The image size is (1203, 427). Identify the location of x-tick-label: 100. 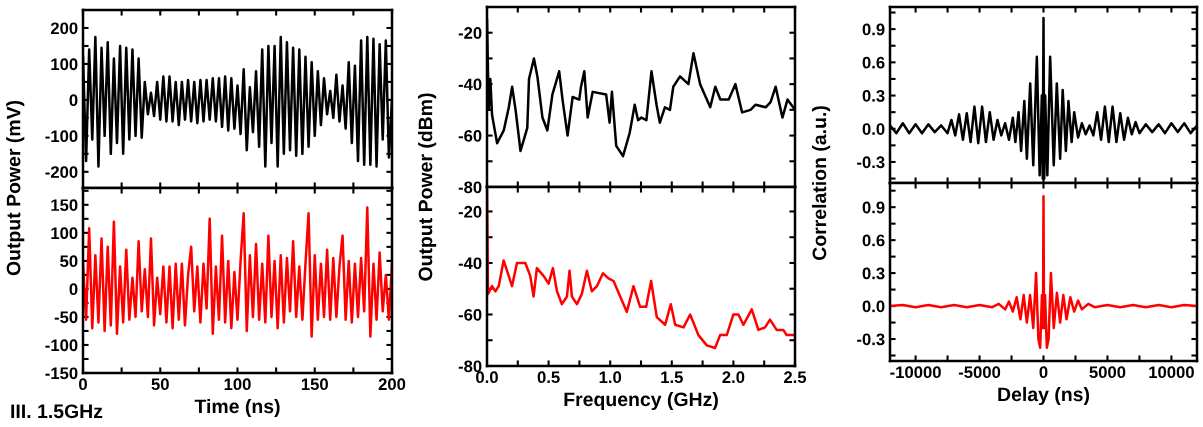
(237, 384).